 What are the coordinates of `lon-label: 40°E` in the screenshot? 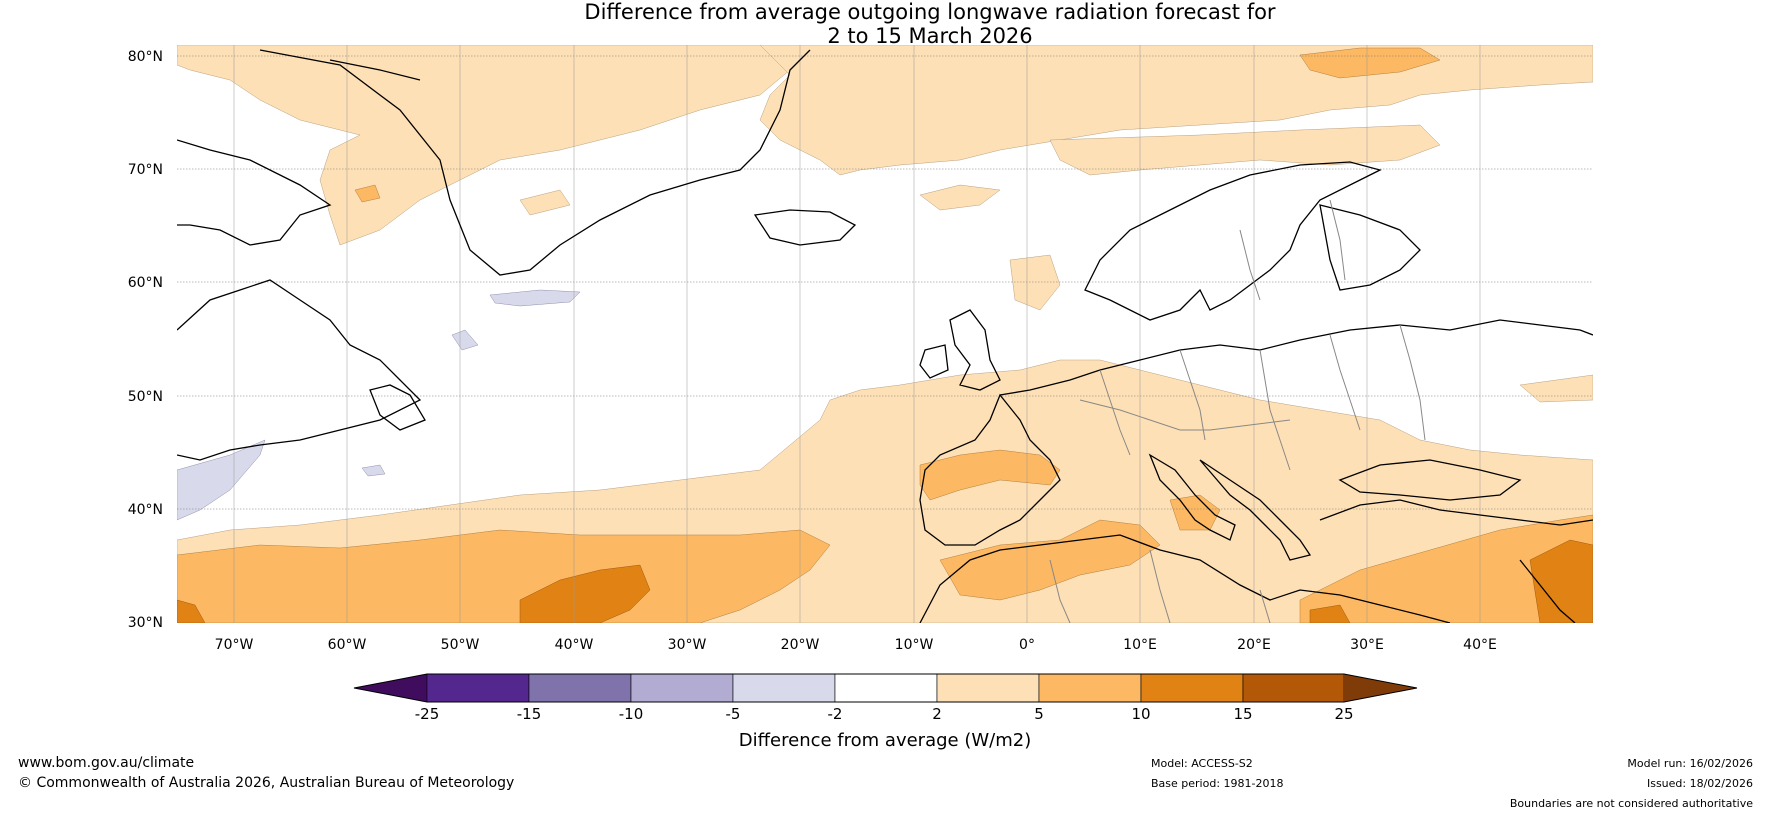 It's located at (1480, 645).